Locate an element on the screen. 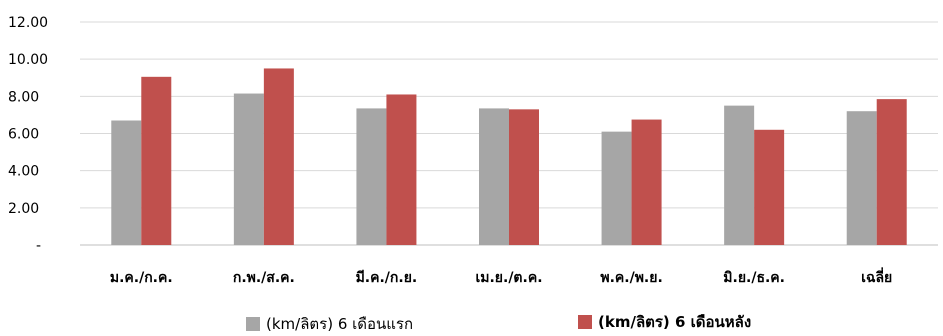 Image resolution: width=943 pixels, height=336 pixels. legend-swatch-first-half is located at coordinates (253, 324).